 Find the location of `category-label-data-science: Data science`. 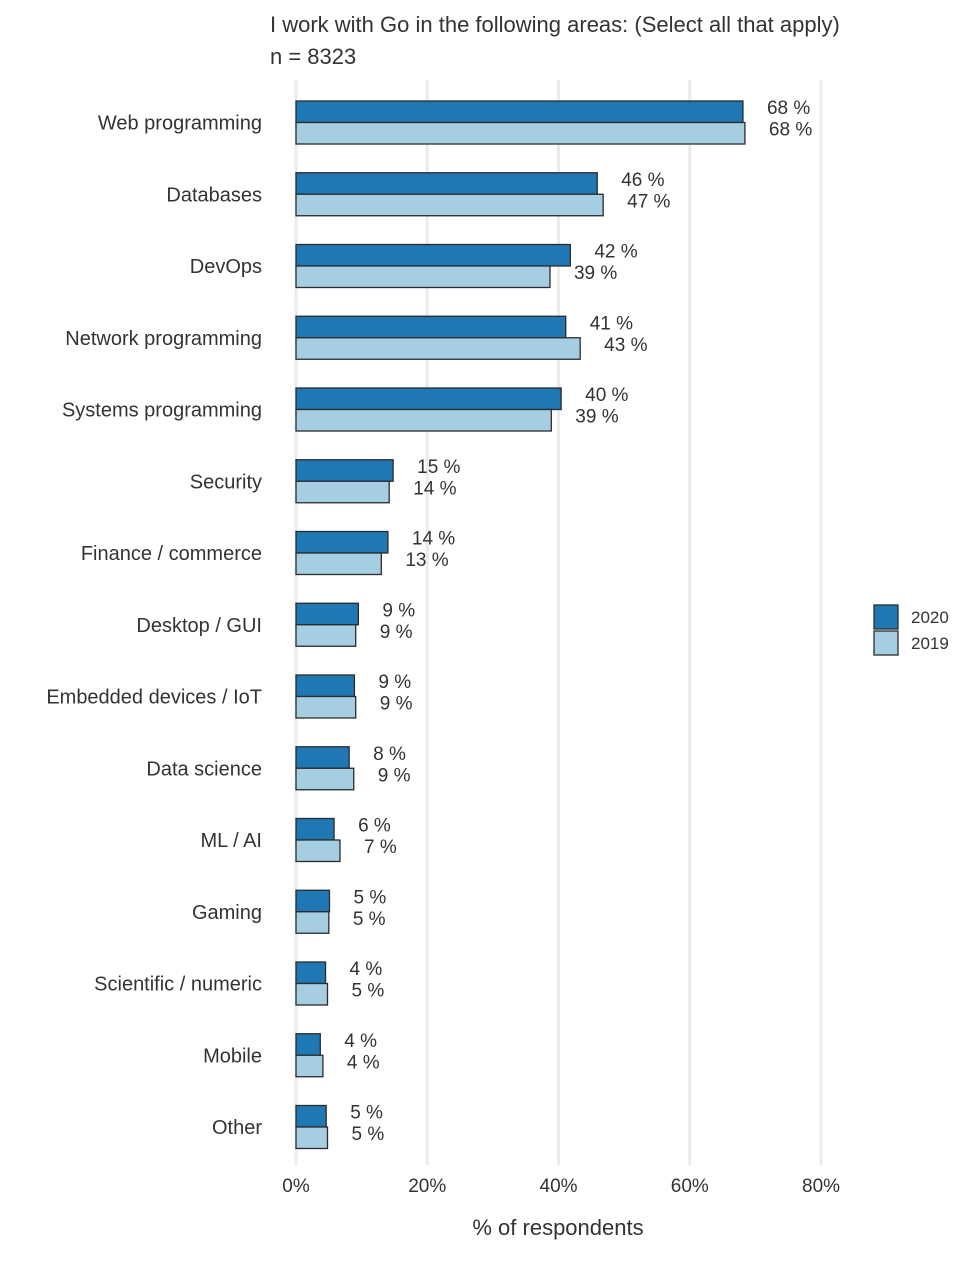

category-label-data-science: Data science is located at coordinates (204, 769).